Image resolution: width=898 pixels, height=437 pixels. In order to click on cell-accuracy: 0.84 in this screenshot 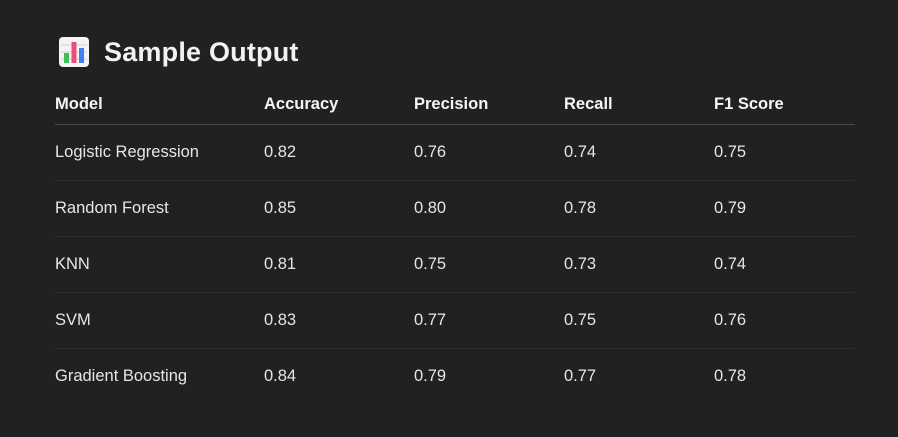, I will do `click(280, 376)`.